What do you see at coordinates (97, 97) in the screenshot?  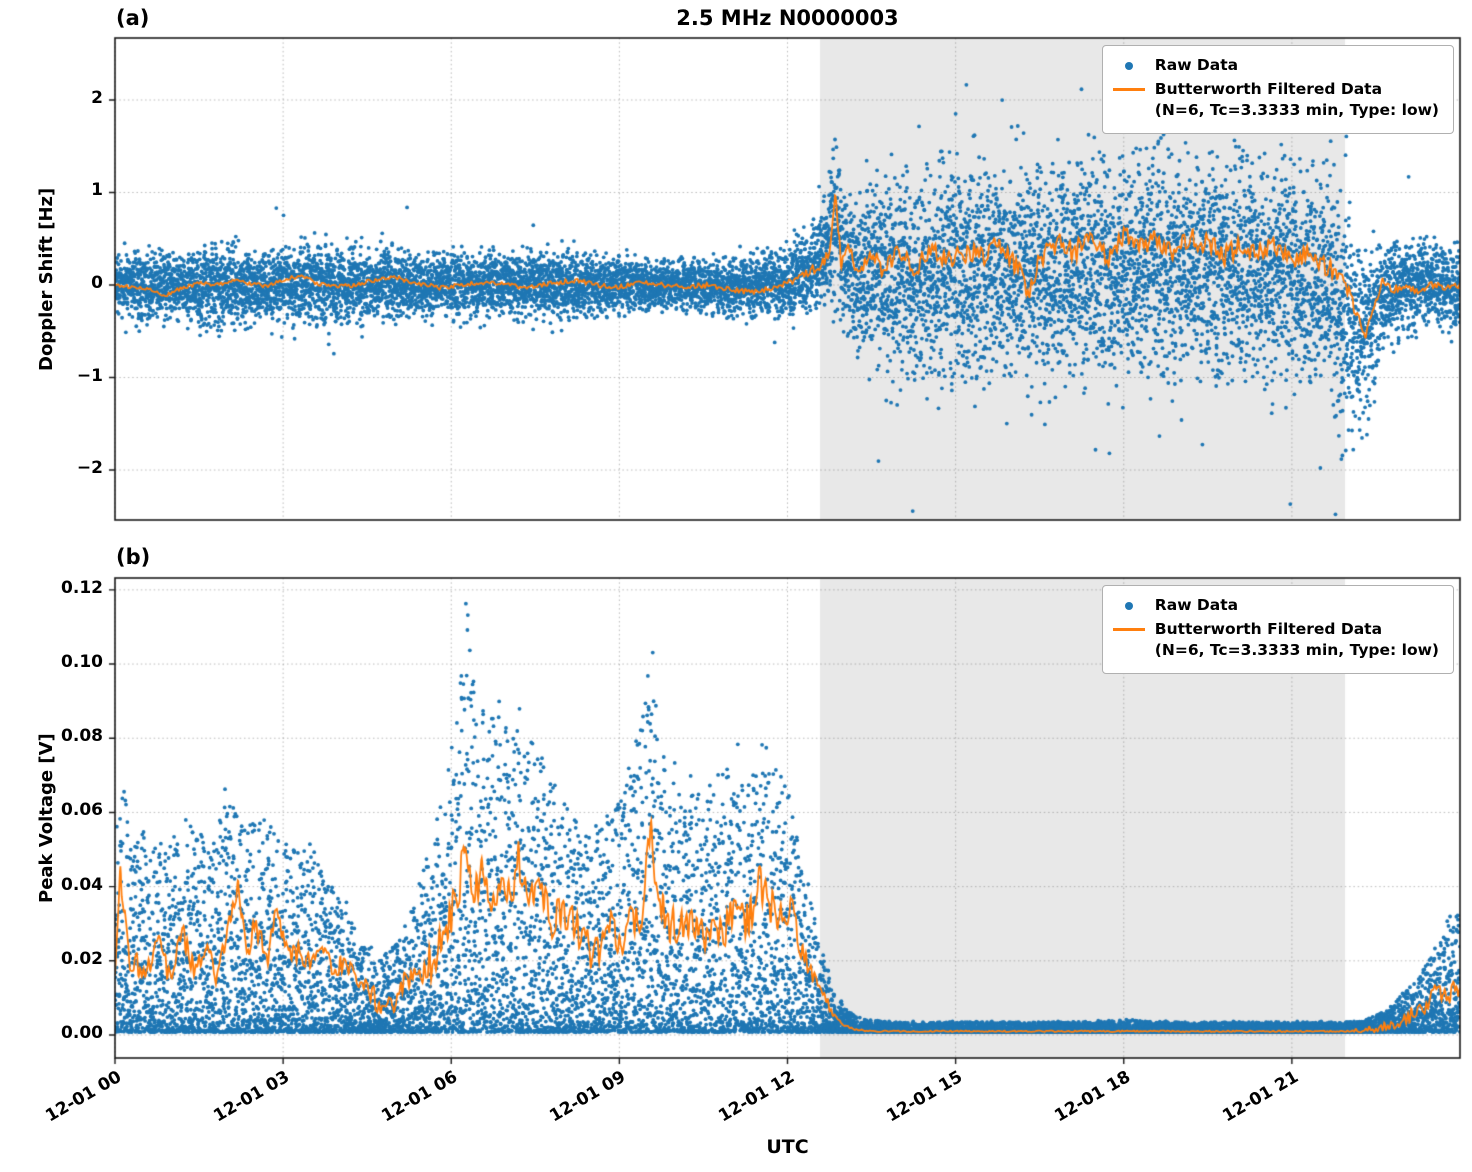 I see `y-tick-label: 2` at bounding box center [97, 97].